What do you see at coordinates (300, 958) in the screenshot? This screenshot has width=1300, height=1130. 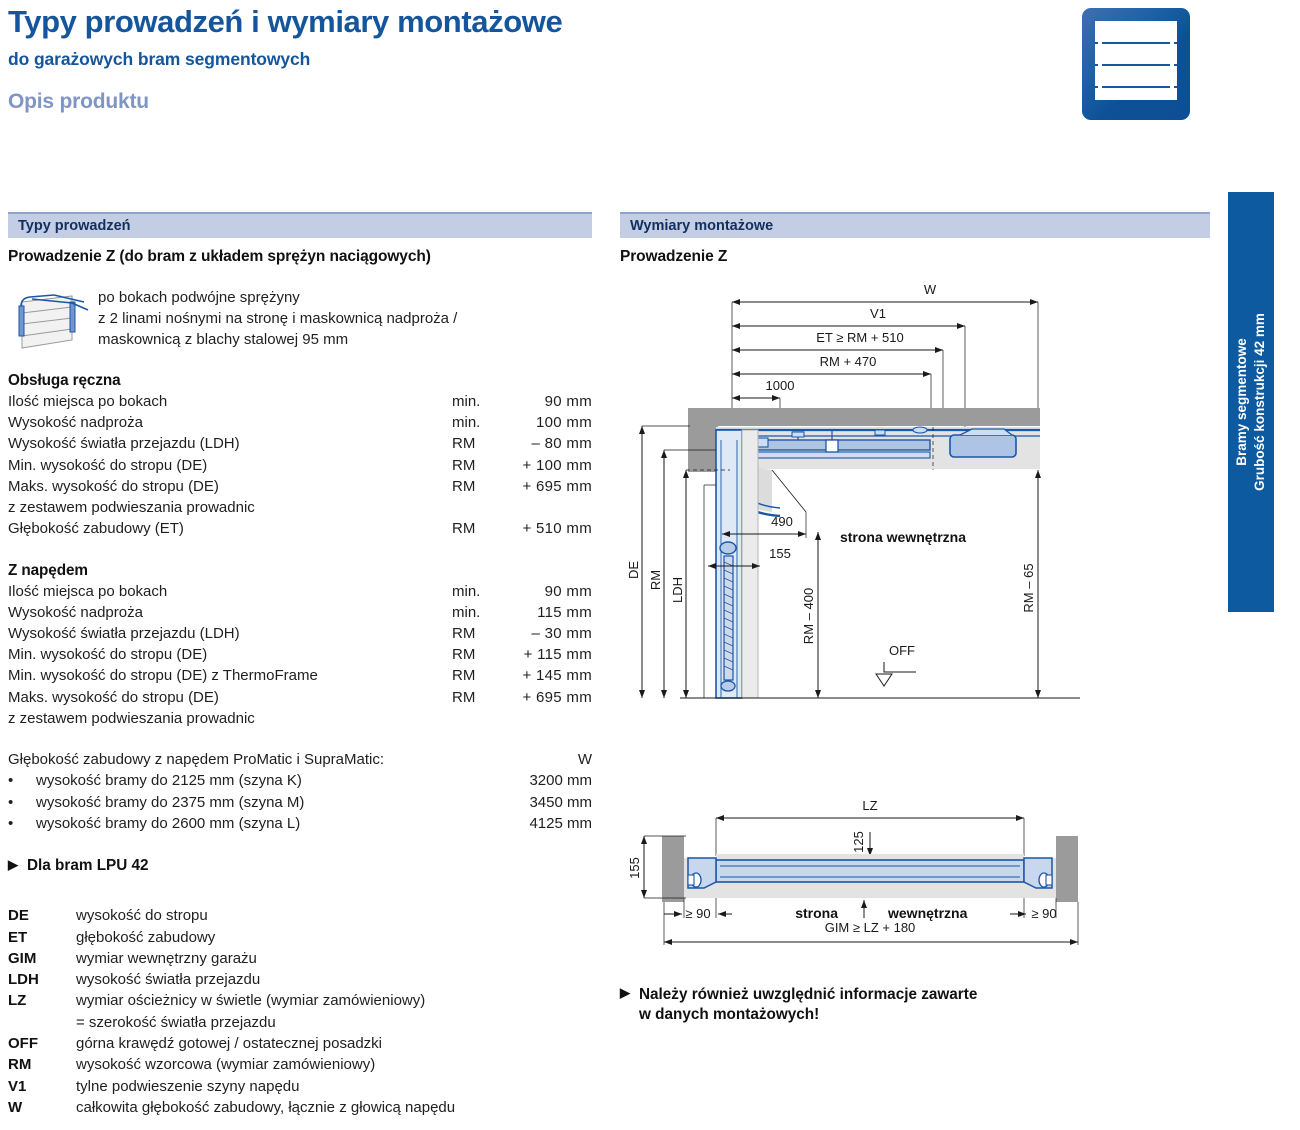 I see `glossary-row: GIM wymiar wewnętrzny garażu` at bounding box center [300, 958].